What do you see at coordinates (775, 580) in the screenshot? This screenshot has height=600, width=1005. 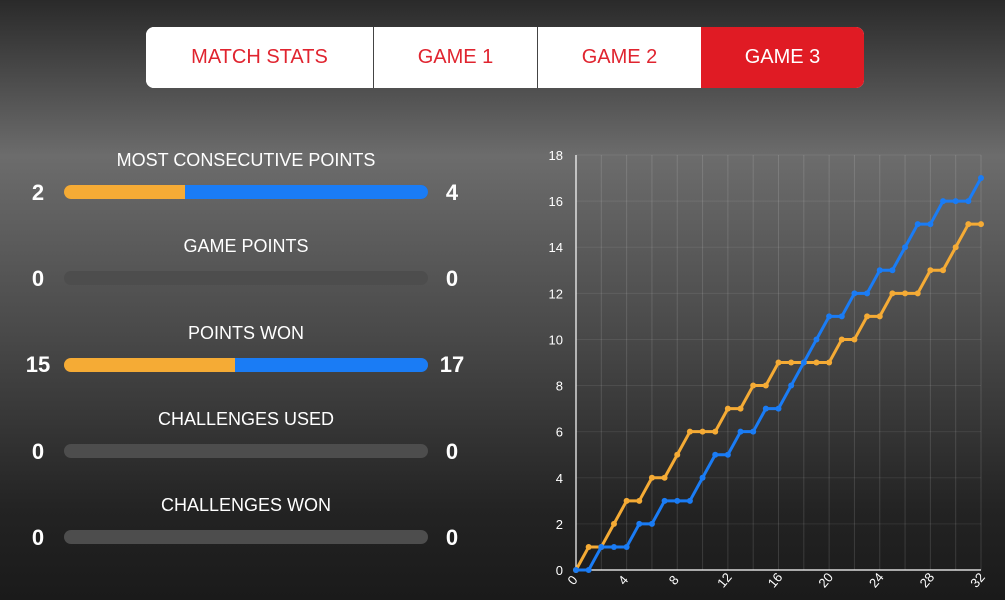 I see `x-tick-label: 16` at bounding box center [775, 580].